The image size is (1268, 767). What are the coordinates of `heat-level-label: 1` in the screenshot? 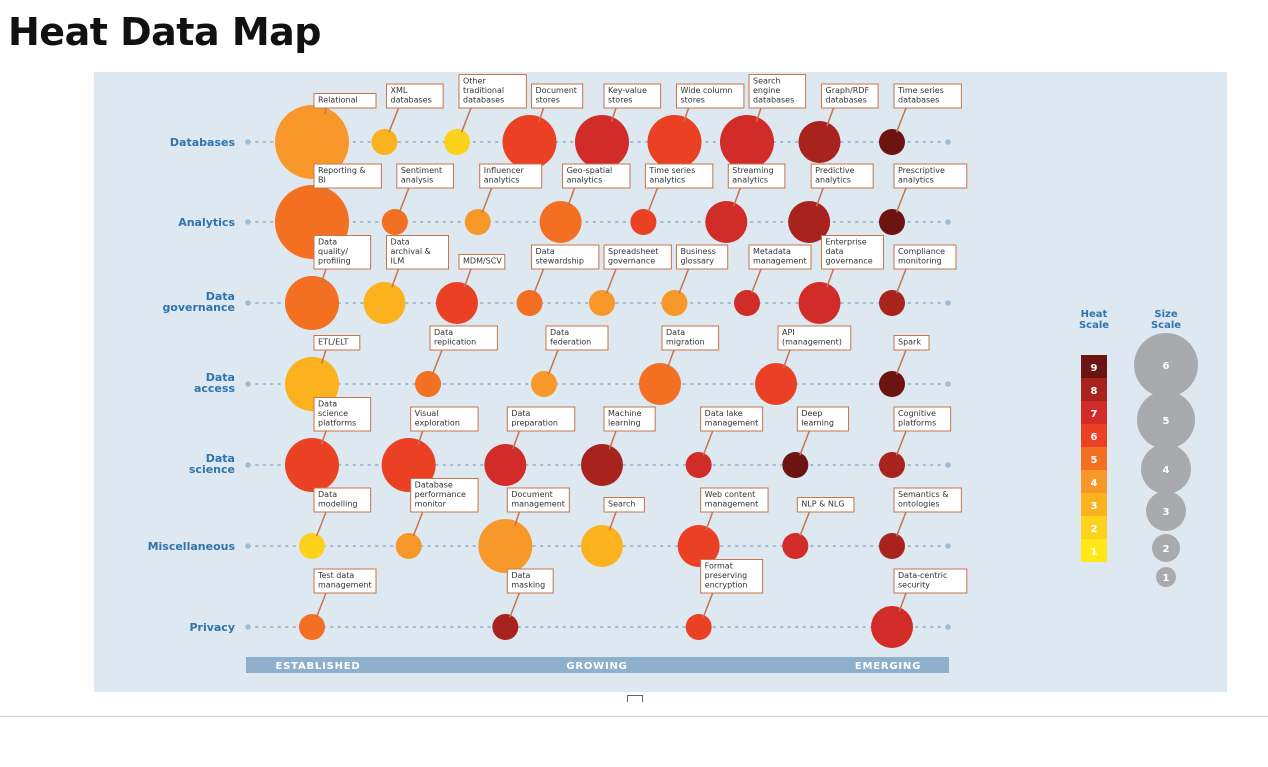 It's located at (1094, 552).